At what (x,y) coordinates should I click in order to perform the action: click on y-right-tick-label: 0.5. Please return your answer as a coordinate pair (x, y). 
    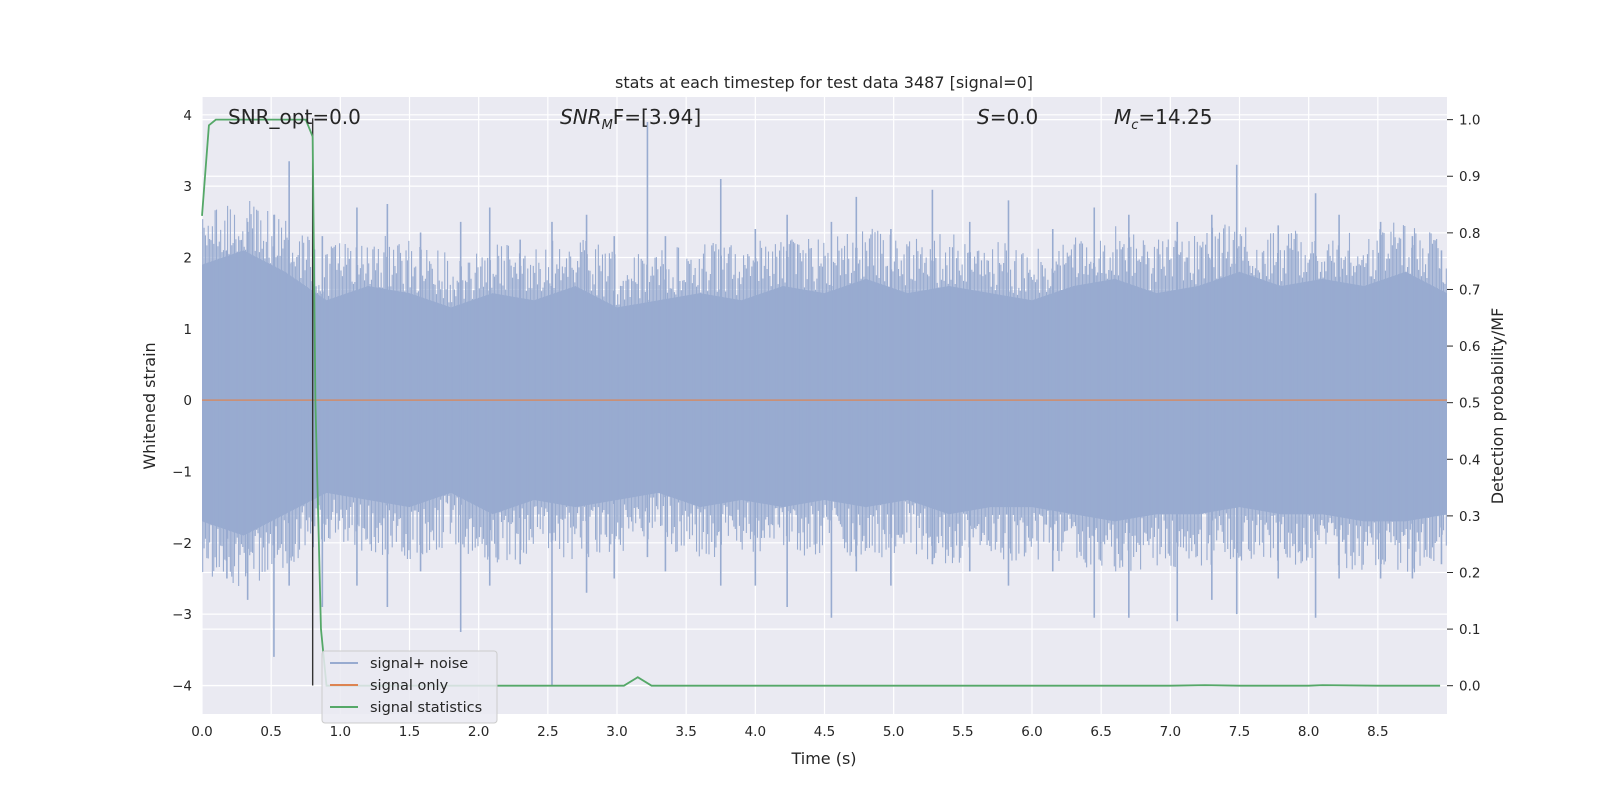
    Looking at the image, I should click on (1469, 404).